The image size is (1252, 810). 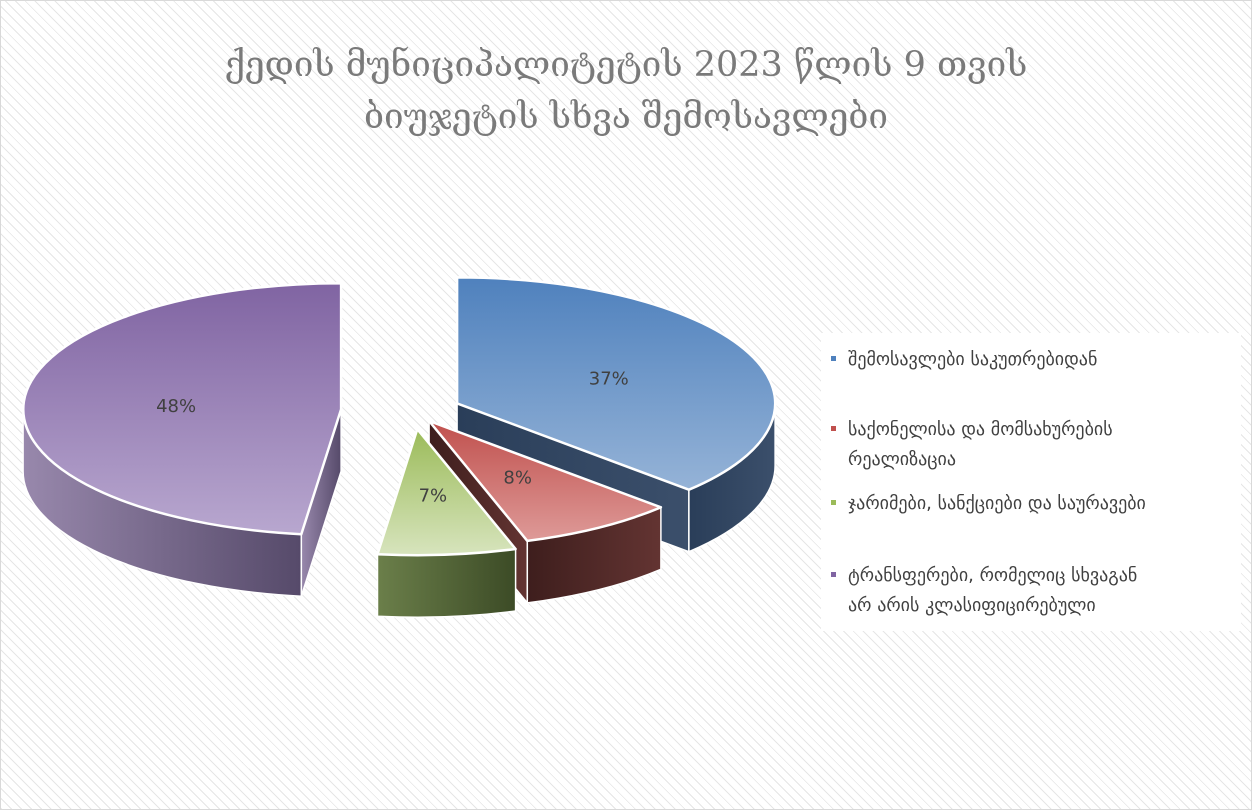 I want to click on legend-item-property-income: შემოსავლები საკუთრებიდან, so click(x=1031, y=360).